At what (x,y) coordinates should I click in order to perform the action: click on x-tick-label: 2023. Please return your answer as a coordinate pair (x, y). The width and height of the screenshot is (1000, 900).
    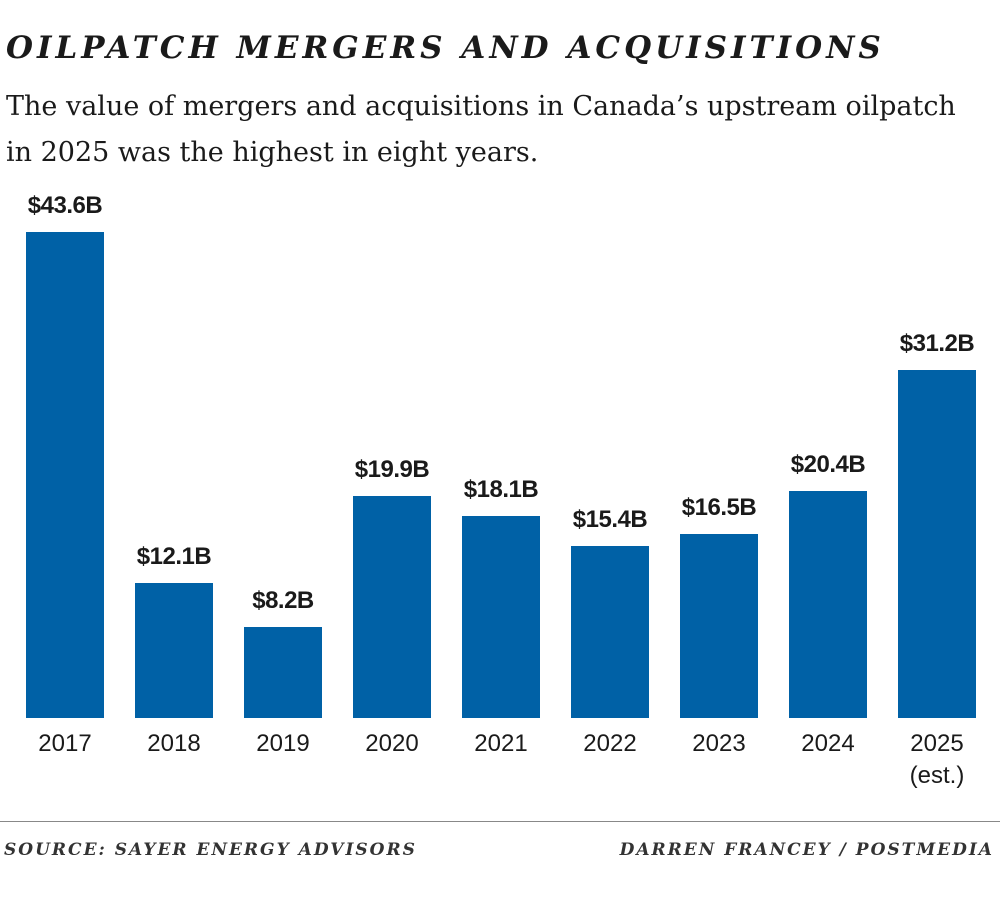
    Looking at the image, I should click on (719, 743).